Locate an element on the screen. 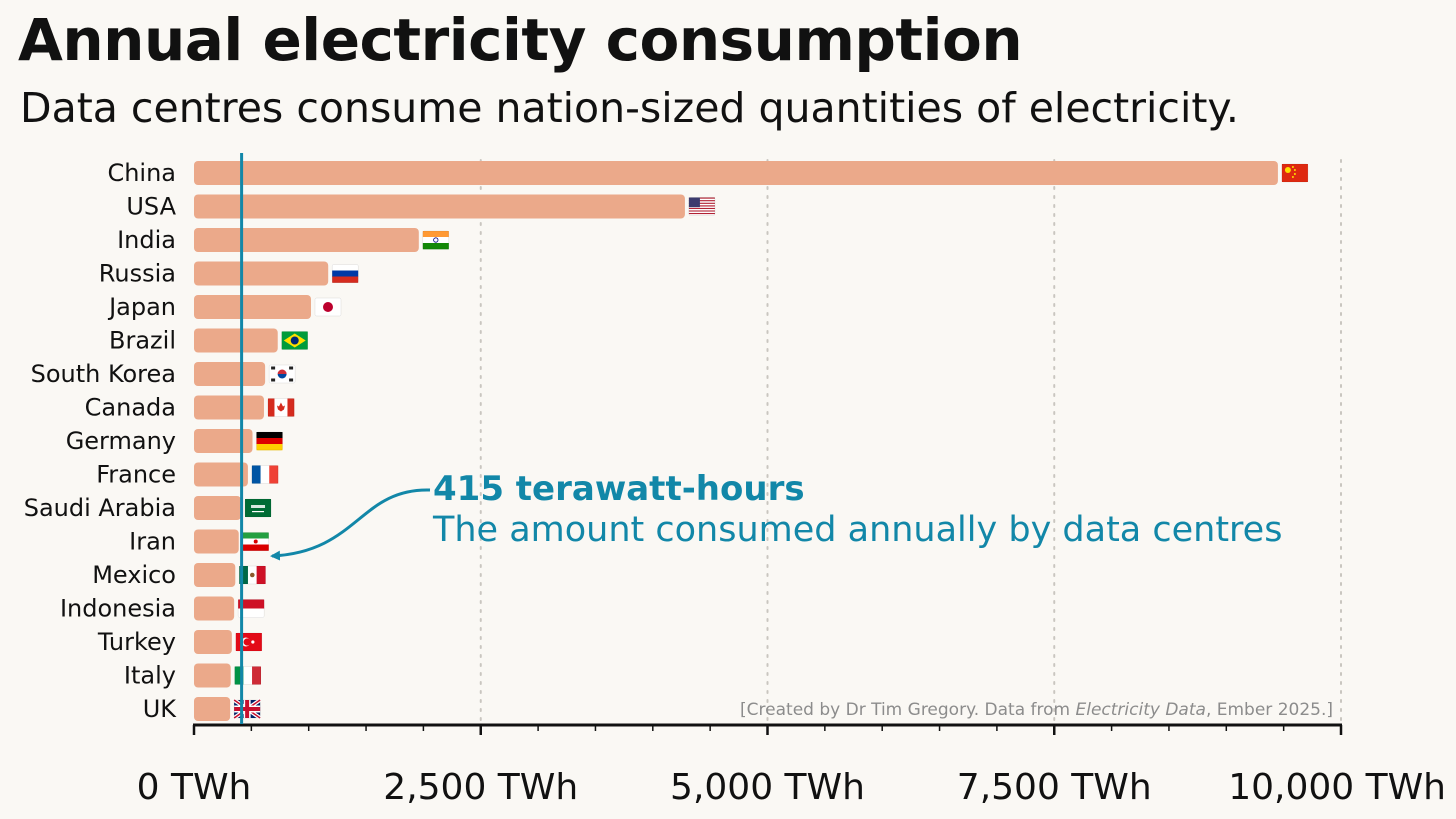 Image resolution: width=1456 pixels, height=819 pixels. flag-uk-icon is located at coordinates (247, 709).